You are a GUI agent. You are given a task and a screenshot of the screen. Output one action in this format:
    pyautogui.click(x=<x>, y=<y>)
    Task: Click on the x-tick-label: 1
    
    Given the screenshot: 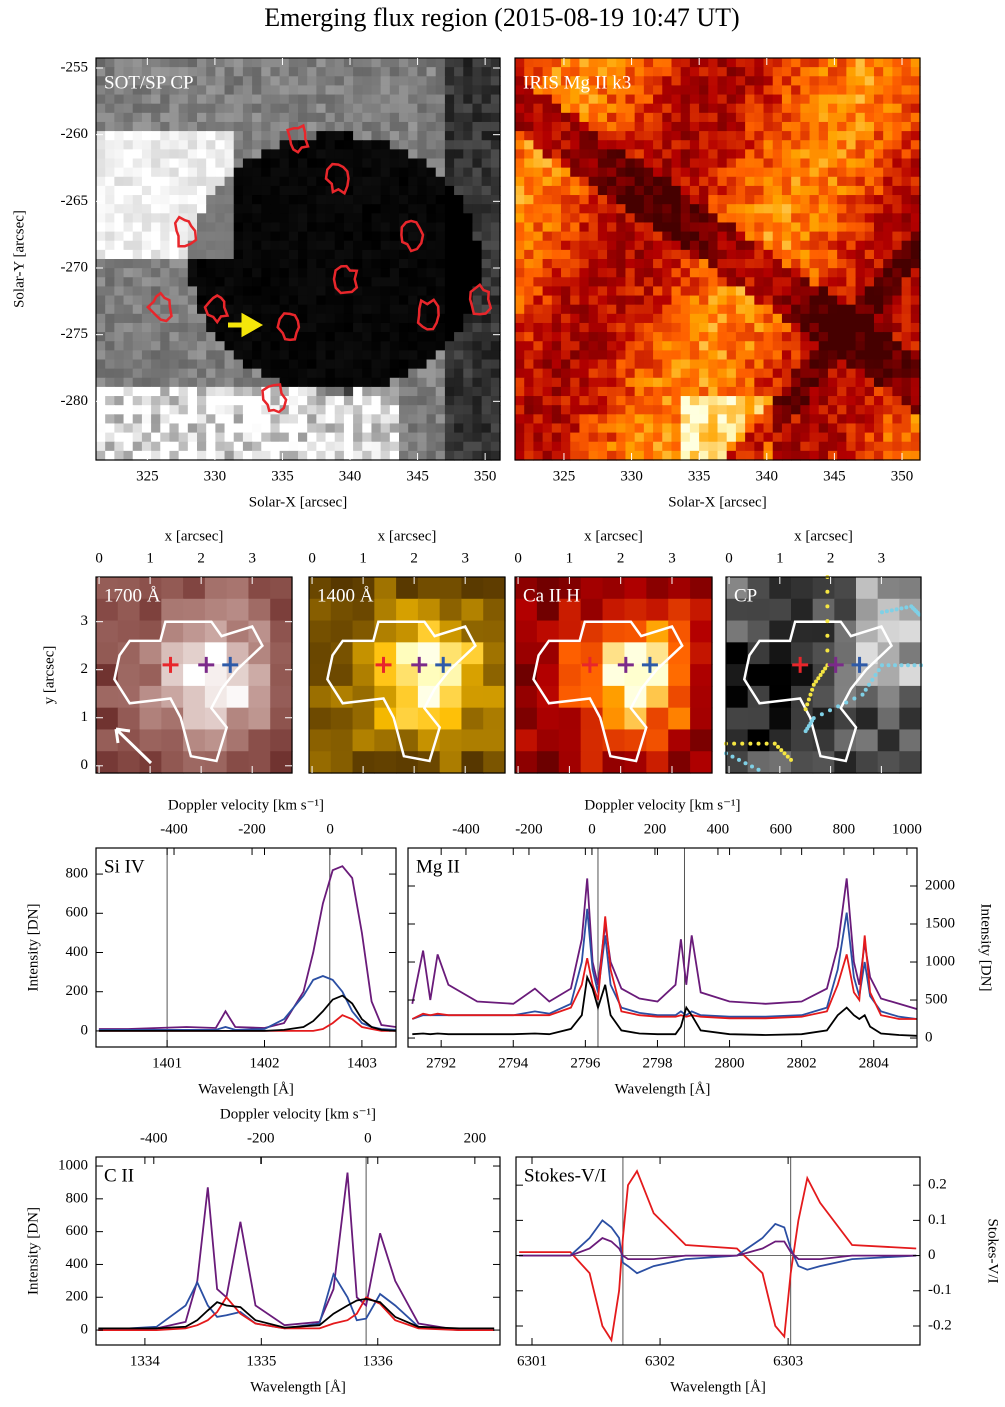 What is the action you would take?
    pyautogui.click(x=780, y=558)
    